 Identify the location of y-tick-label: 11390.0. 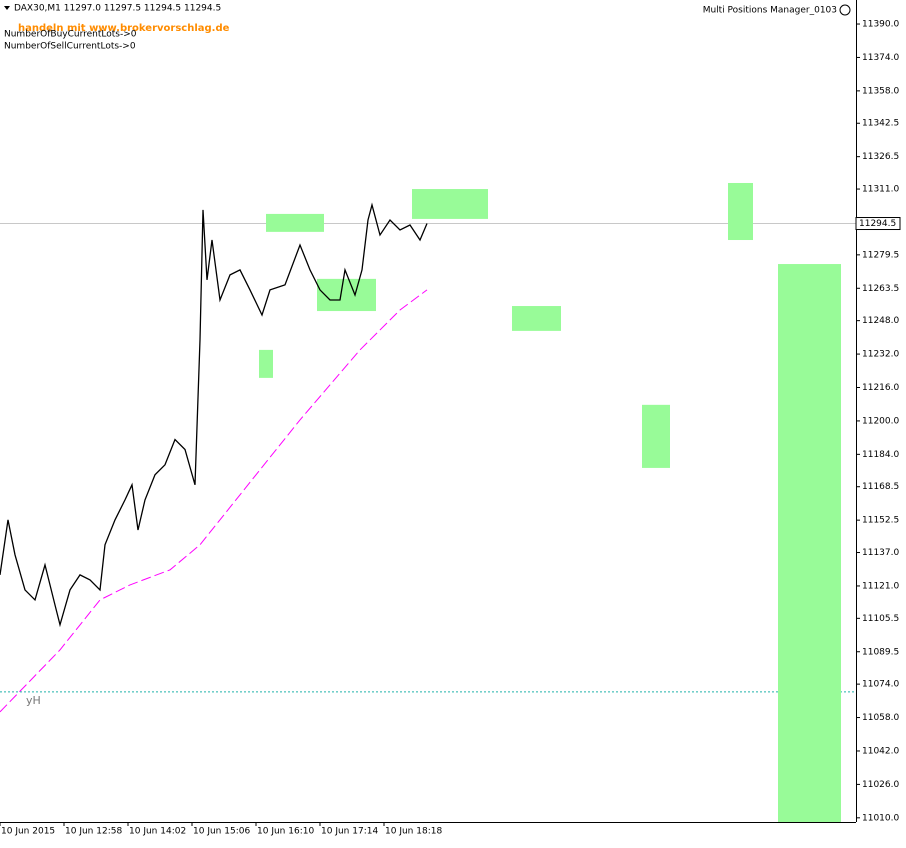
(880, 25).